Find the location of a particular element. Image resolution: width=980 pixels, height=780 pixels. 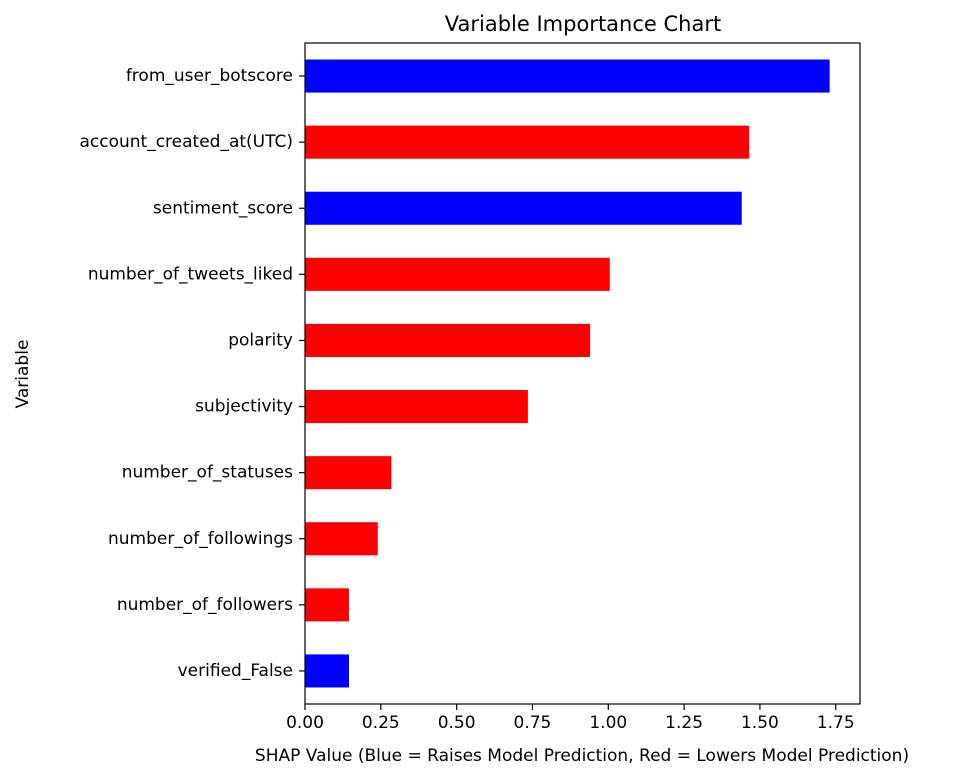

bar-number-of-followings is located at coordinates (341, 539).